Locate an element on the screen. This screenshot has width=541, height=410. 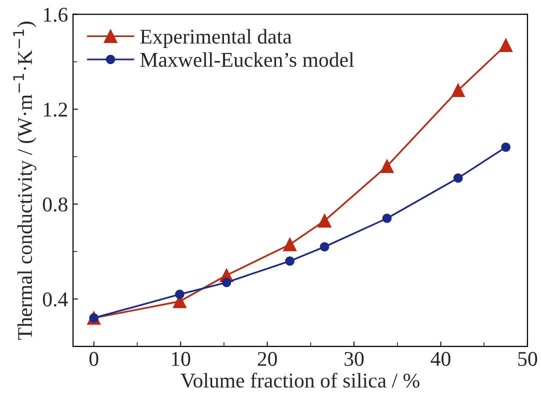
x-tick-label: 40 is located at coordinates (440, 359).